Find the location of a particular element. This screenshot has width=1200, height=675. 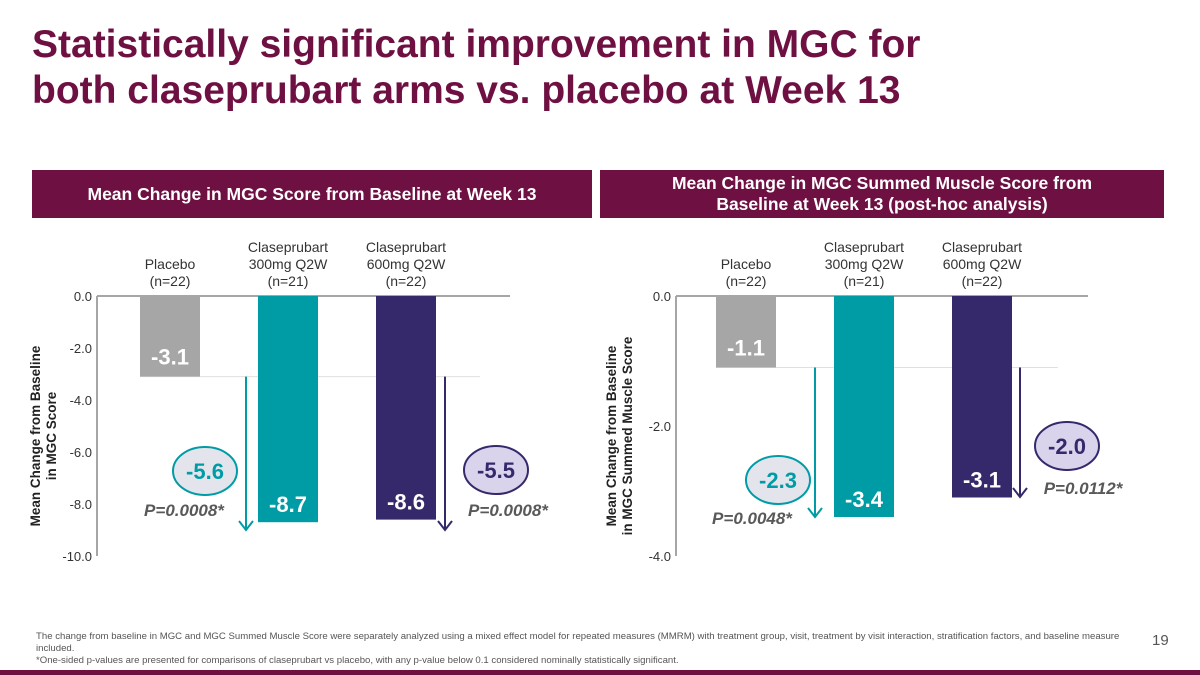

chart2-bar-value-label: -3.4 is located at coordinates (864, 499).